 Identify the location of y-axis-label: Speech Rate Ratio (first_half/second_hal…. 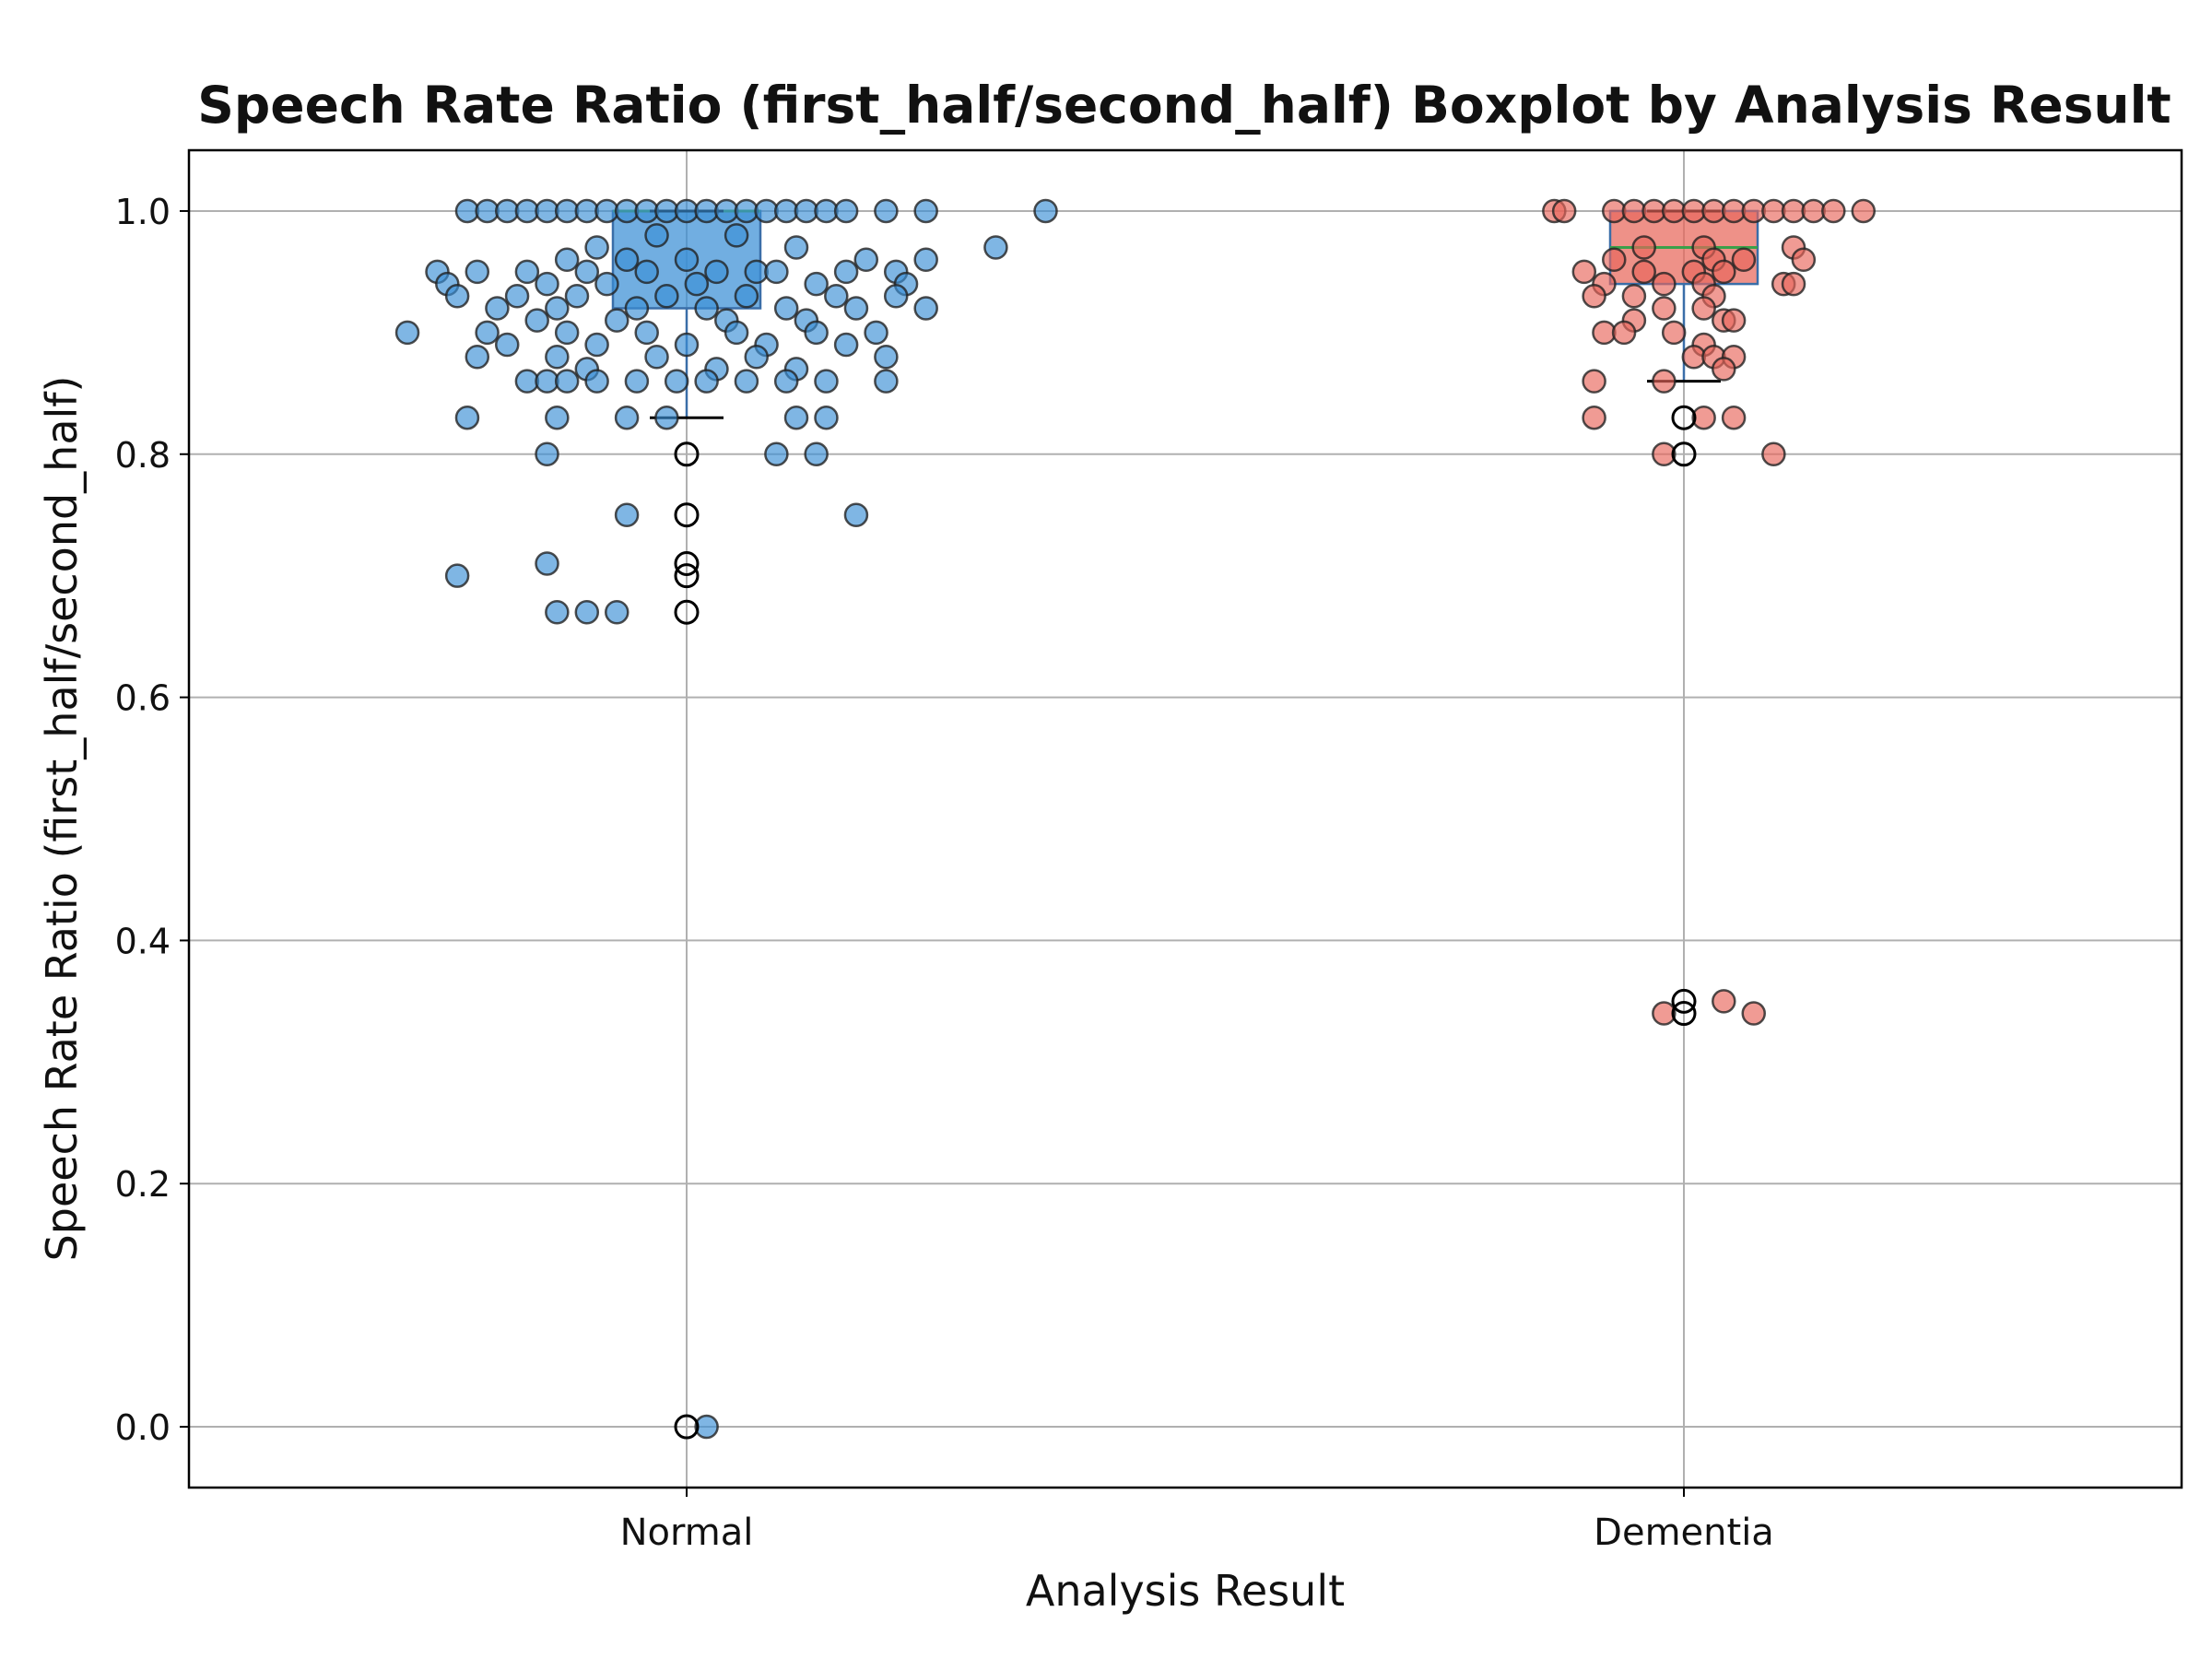
(62, 819).